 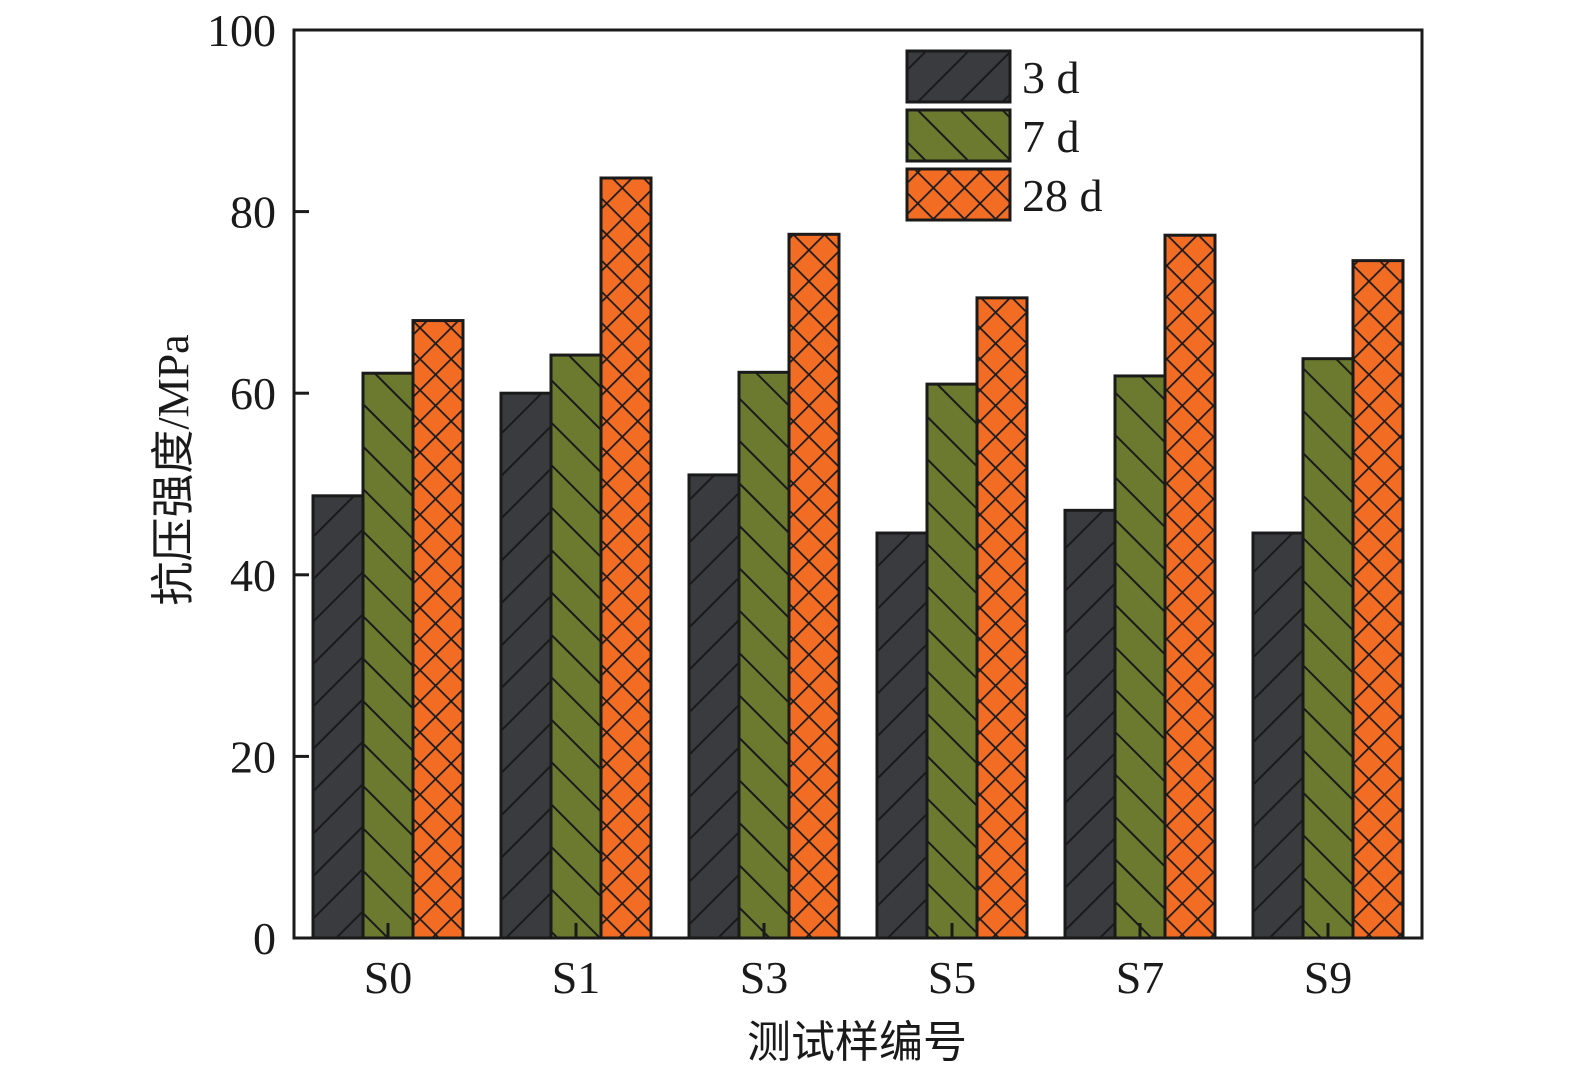 What do you see at coordinates (253, 575) in the screenshot?
I see `y-tick-label: 40` at bounding box center [253, 575].